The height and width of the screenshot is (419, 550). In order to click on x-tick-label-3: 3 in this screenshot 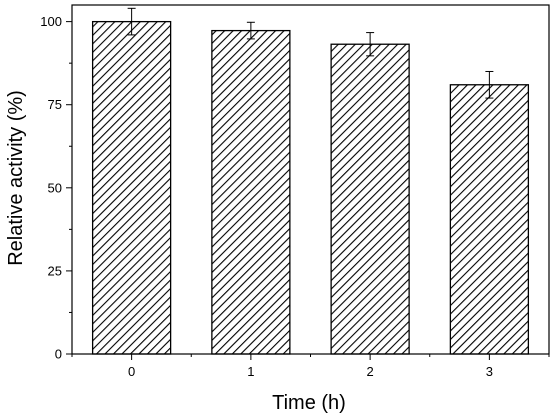, I will do `click(489, 371)`.